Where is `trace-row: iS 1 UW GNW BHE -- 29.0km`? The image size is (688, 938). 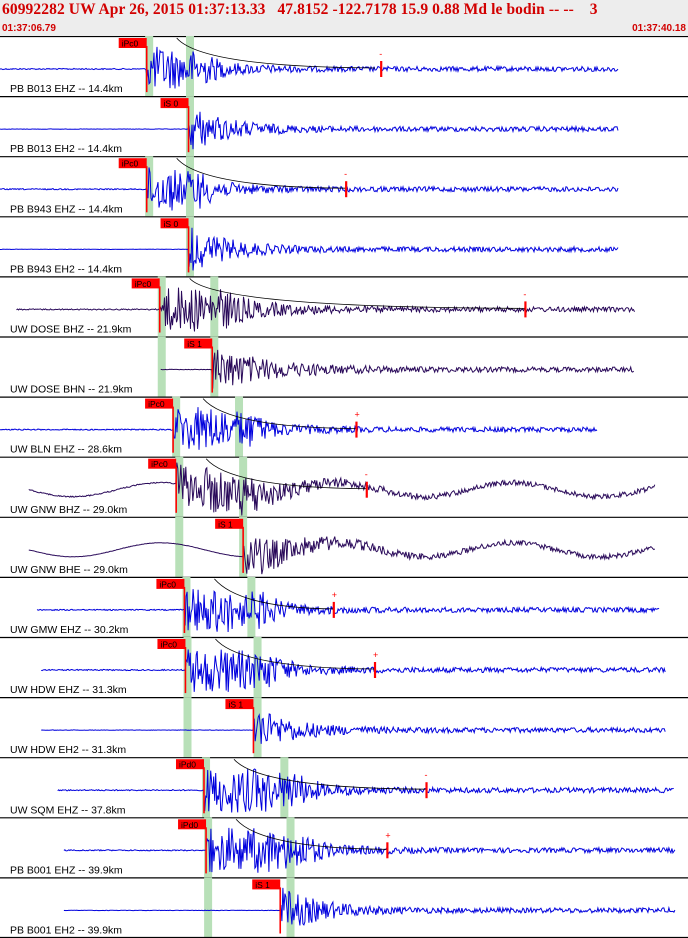
trace-row: iS 1 UW GNW BHE -- 29.0km is located at coordinates (344, 546).